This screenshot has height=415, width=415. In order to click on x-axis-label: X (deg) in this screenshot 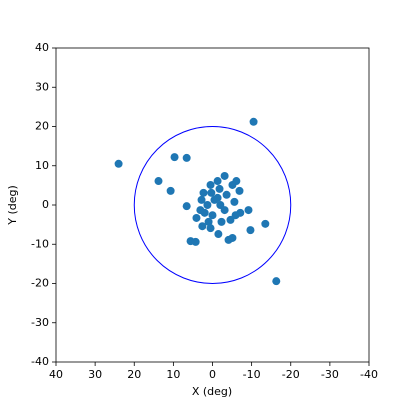, I will do `click(212, 391)`.